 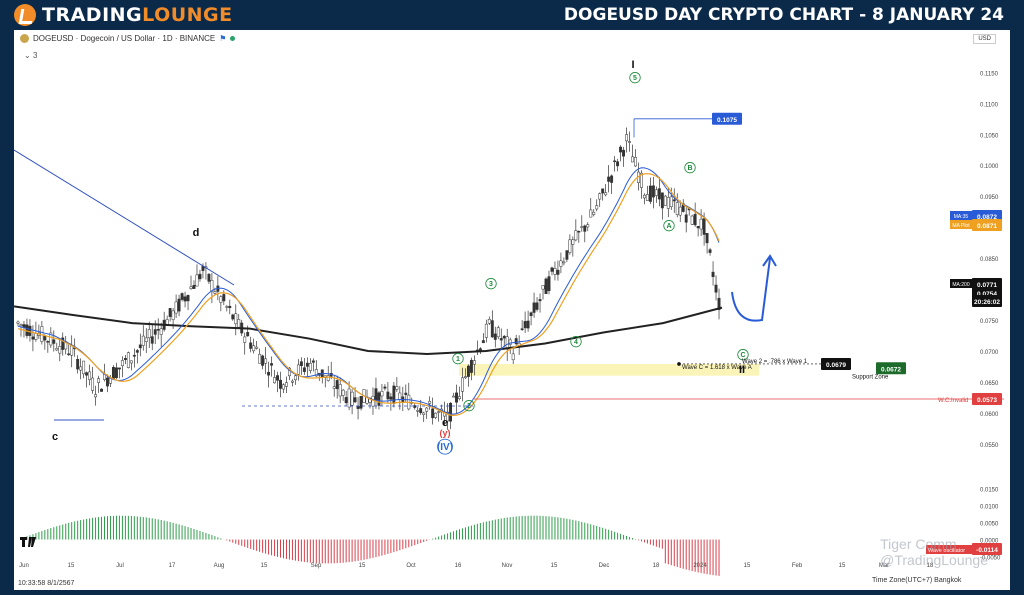 I want to click on x-tick-label: Feb, so click(x=797, y=566).